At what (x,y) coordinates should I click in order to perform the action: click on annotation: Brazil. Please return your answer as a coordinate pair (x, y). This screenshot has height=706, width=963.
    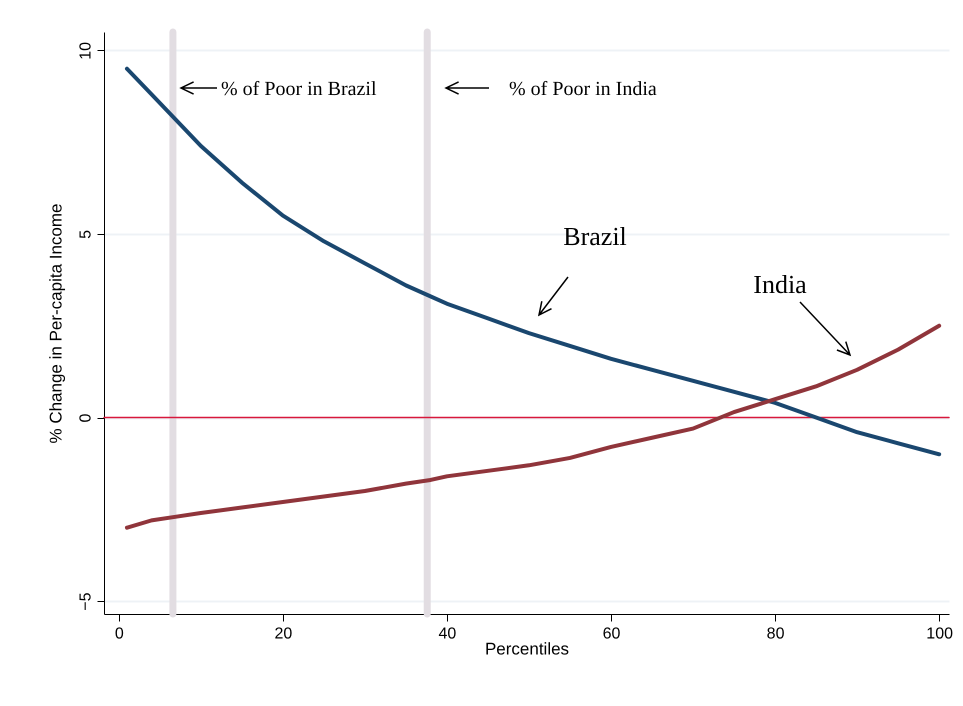
    Looking at the image, I should click on (595, 236).